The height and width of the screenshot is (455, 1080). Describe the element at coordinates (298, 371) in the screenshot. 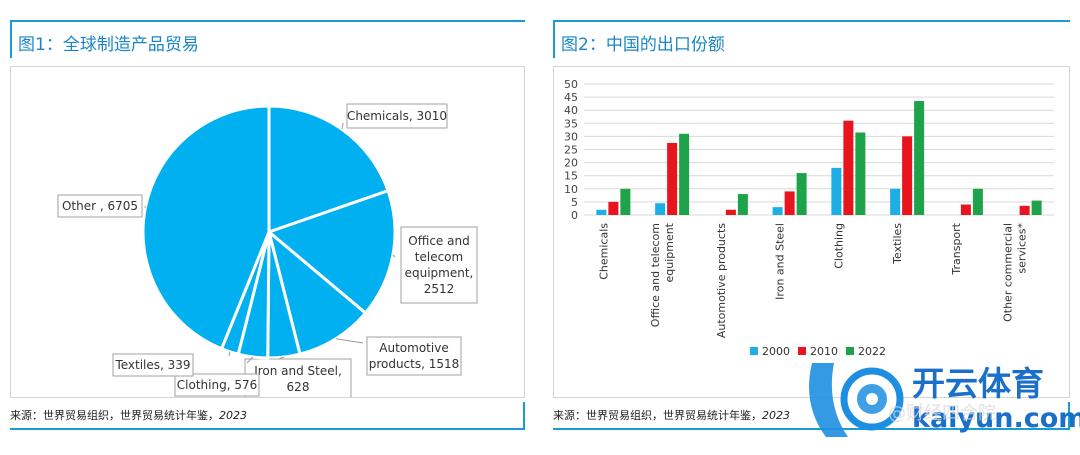

I see `pie-slice-label: Iron and Steel,` at that location.